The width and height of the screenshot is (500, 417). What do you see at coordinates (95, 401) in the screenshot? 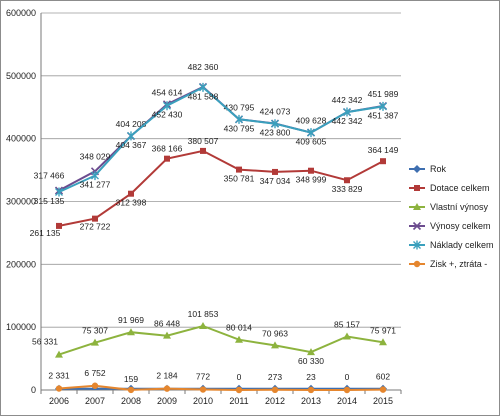
I see `x-tick-label: 2007` at bounding box center [95, 401].